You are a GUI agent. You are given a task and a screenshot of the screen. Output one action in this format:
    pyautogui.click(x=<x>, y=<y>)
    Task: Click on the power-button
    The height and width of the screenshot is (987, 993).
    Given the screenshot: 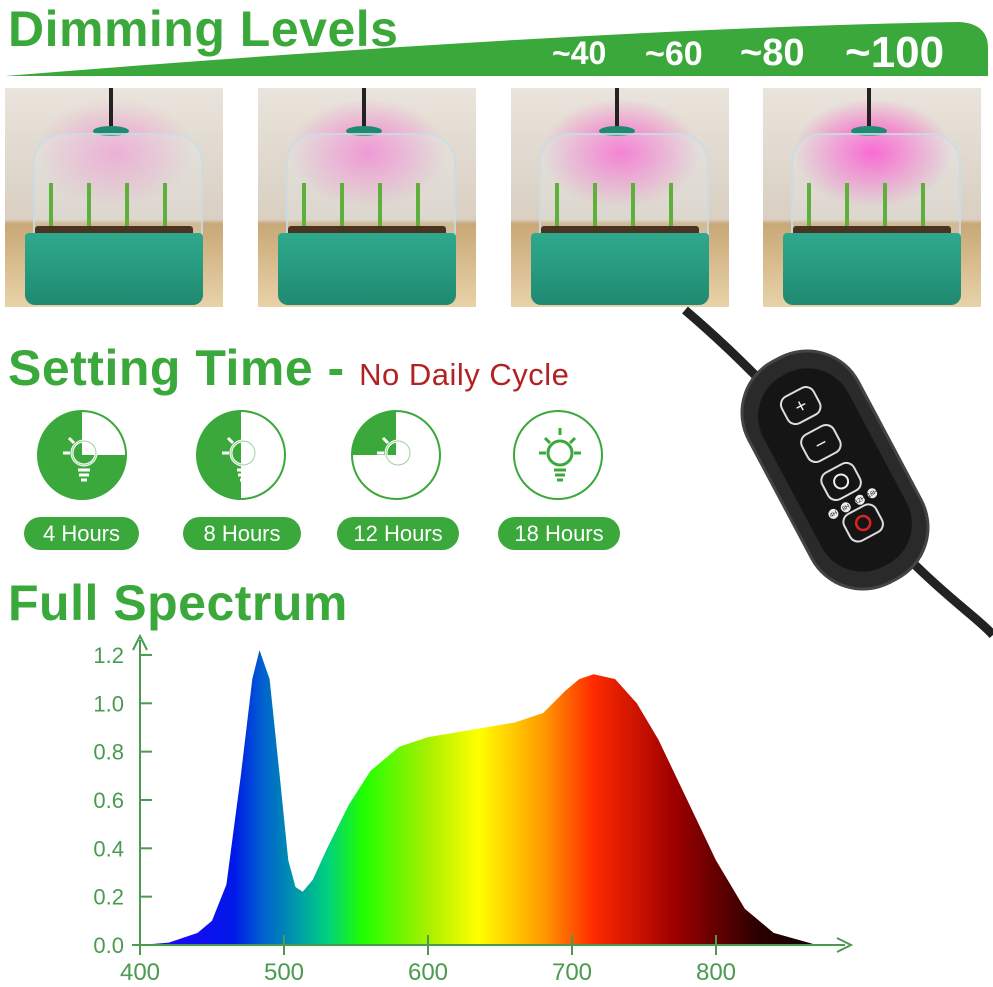 What is the action you would take?
    pyautogui.click(x=863, y=522)
    